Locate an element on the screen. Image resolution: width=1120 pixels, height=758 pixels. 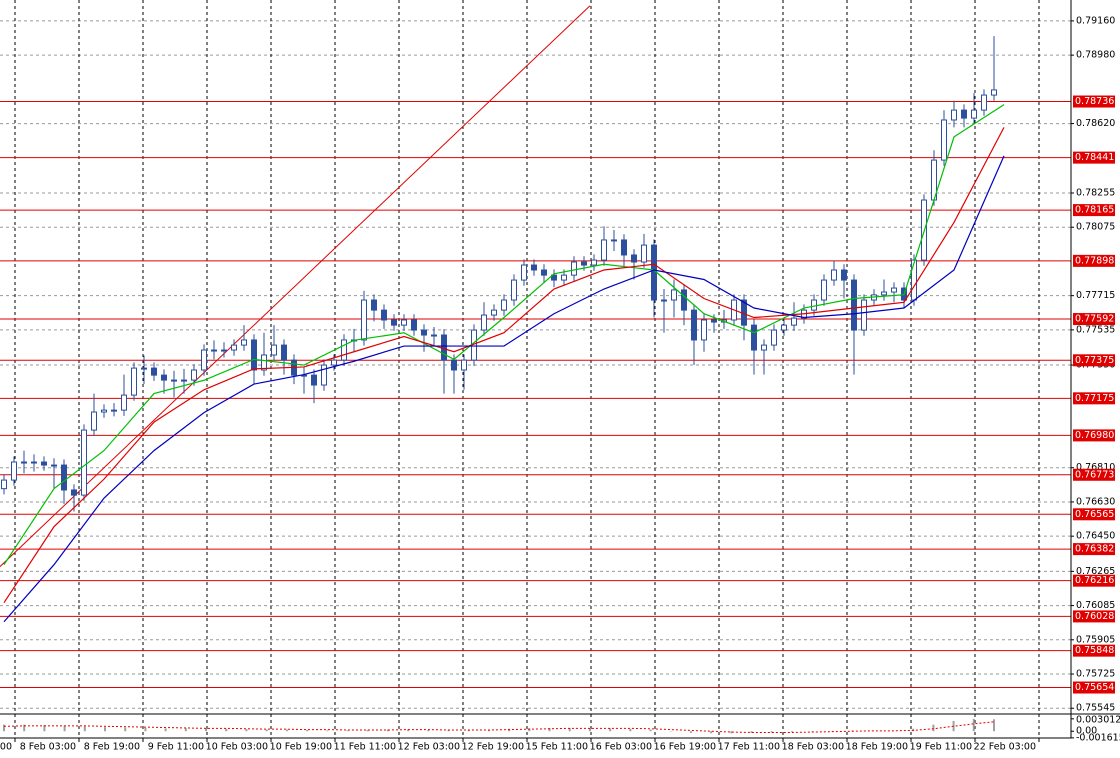
level-label: 0.75848 is located at coordinates (1094, 650).